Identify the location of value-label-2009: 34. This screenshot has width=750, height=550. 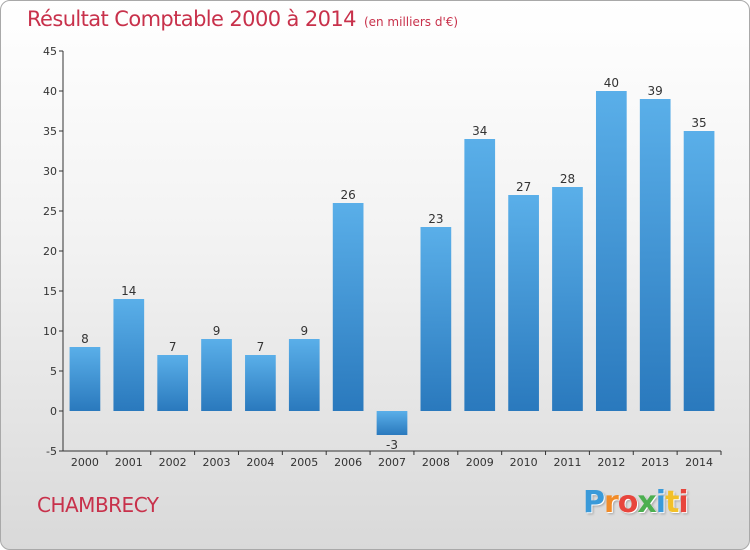
(479, 131).